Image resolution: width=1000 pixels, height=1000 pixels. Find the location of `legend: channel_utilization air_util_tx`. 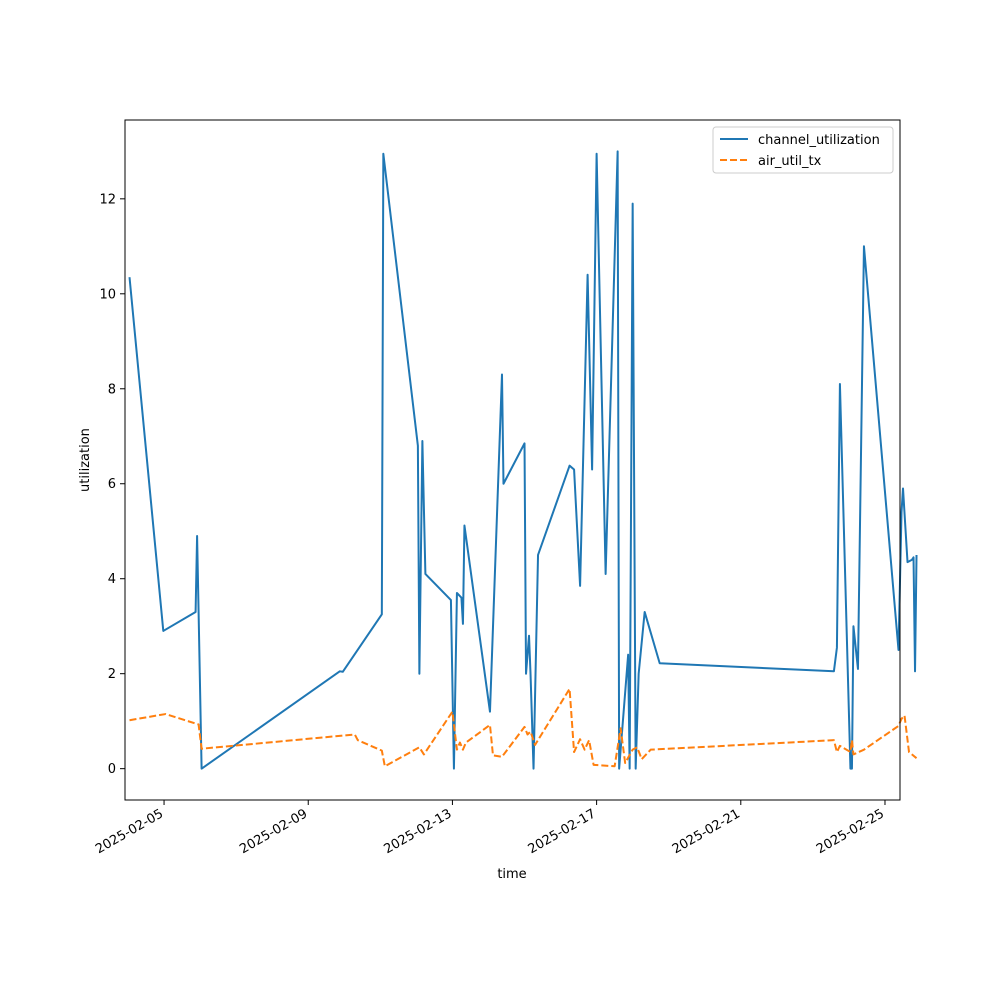

legend: channel_utilization air_util_tx is located at coordinates (803, 150).